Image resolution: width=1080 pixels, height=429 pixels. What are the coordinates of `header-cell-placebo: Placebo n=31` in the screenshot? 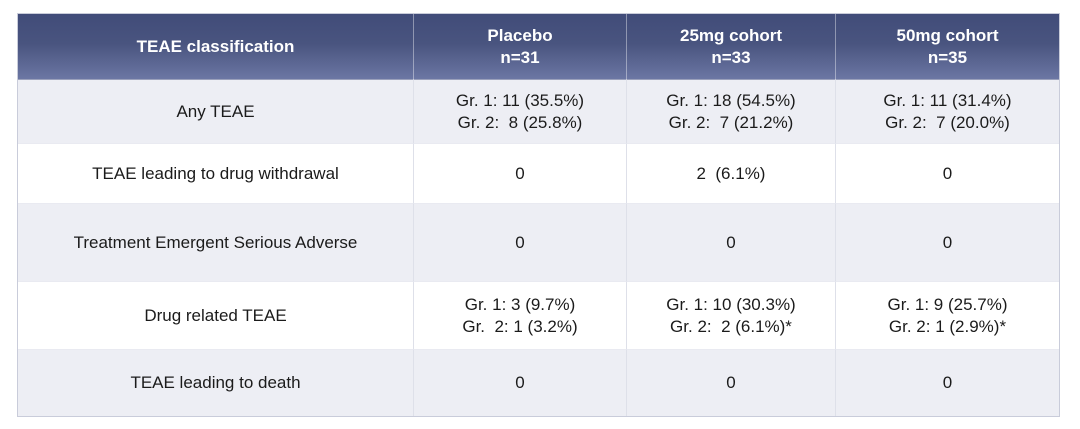 It's located at (520, 47).